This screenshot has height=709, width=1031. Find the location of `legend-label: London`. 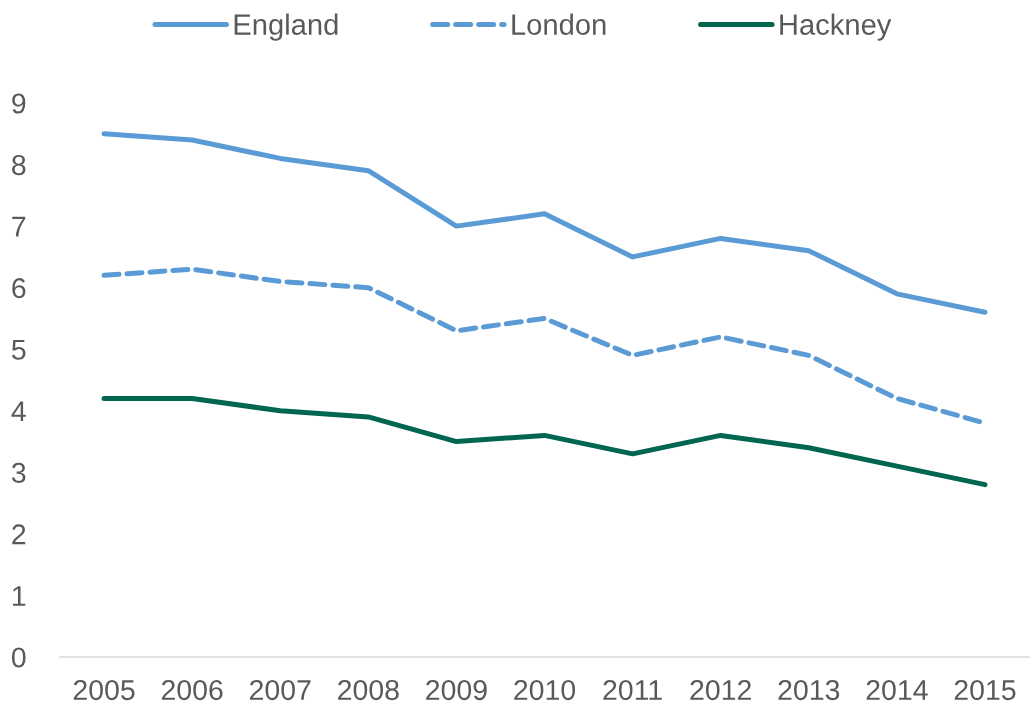

legend-label: London is located at coordinates (559, 24).